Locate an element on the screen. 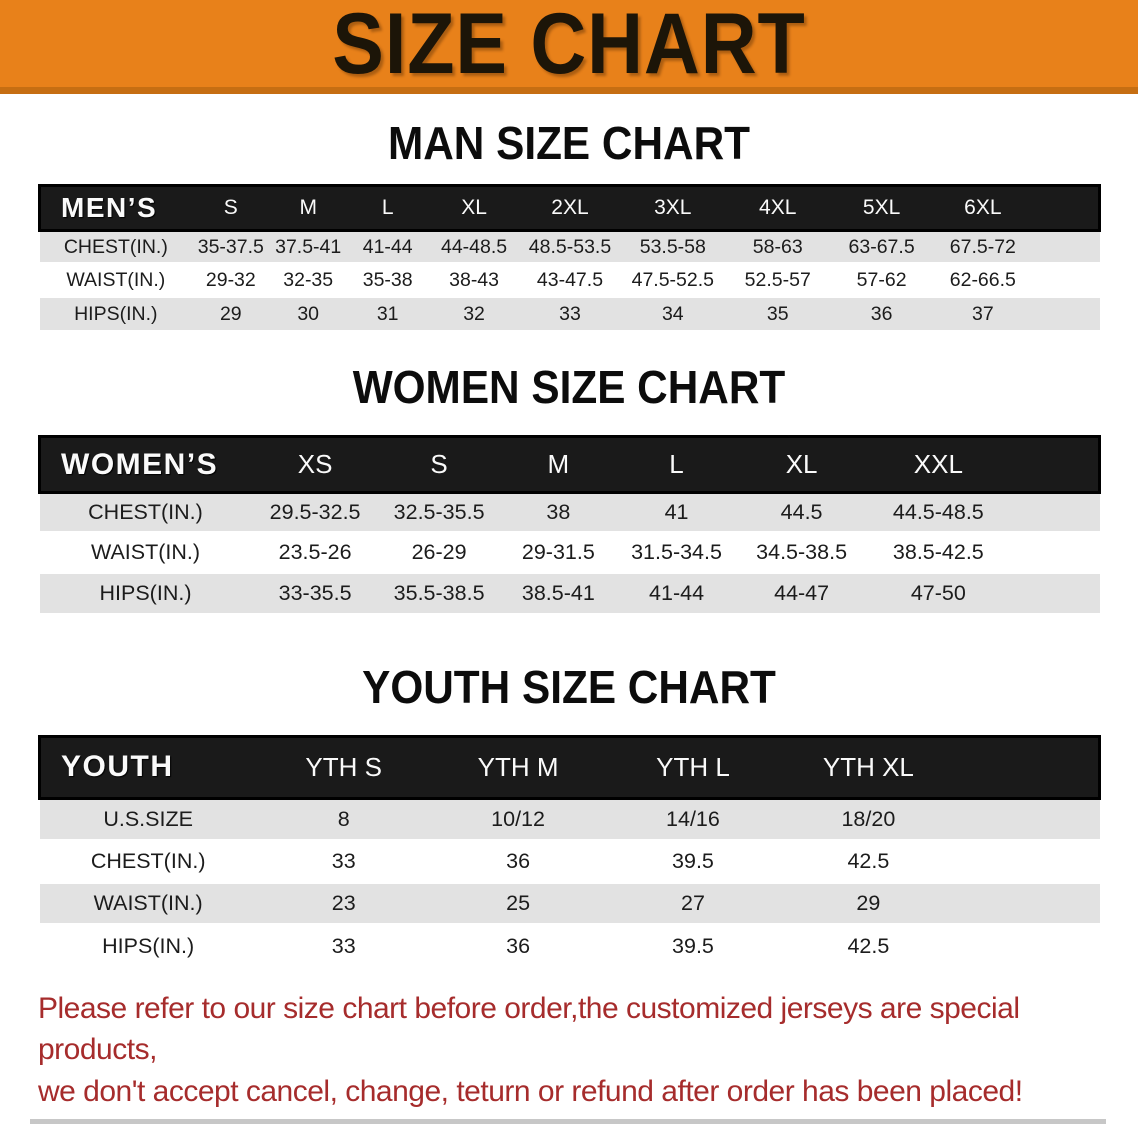  measure-value: 43-47.5 is located at coordinates (570, 279).